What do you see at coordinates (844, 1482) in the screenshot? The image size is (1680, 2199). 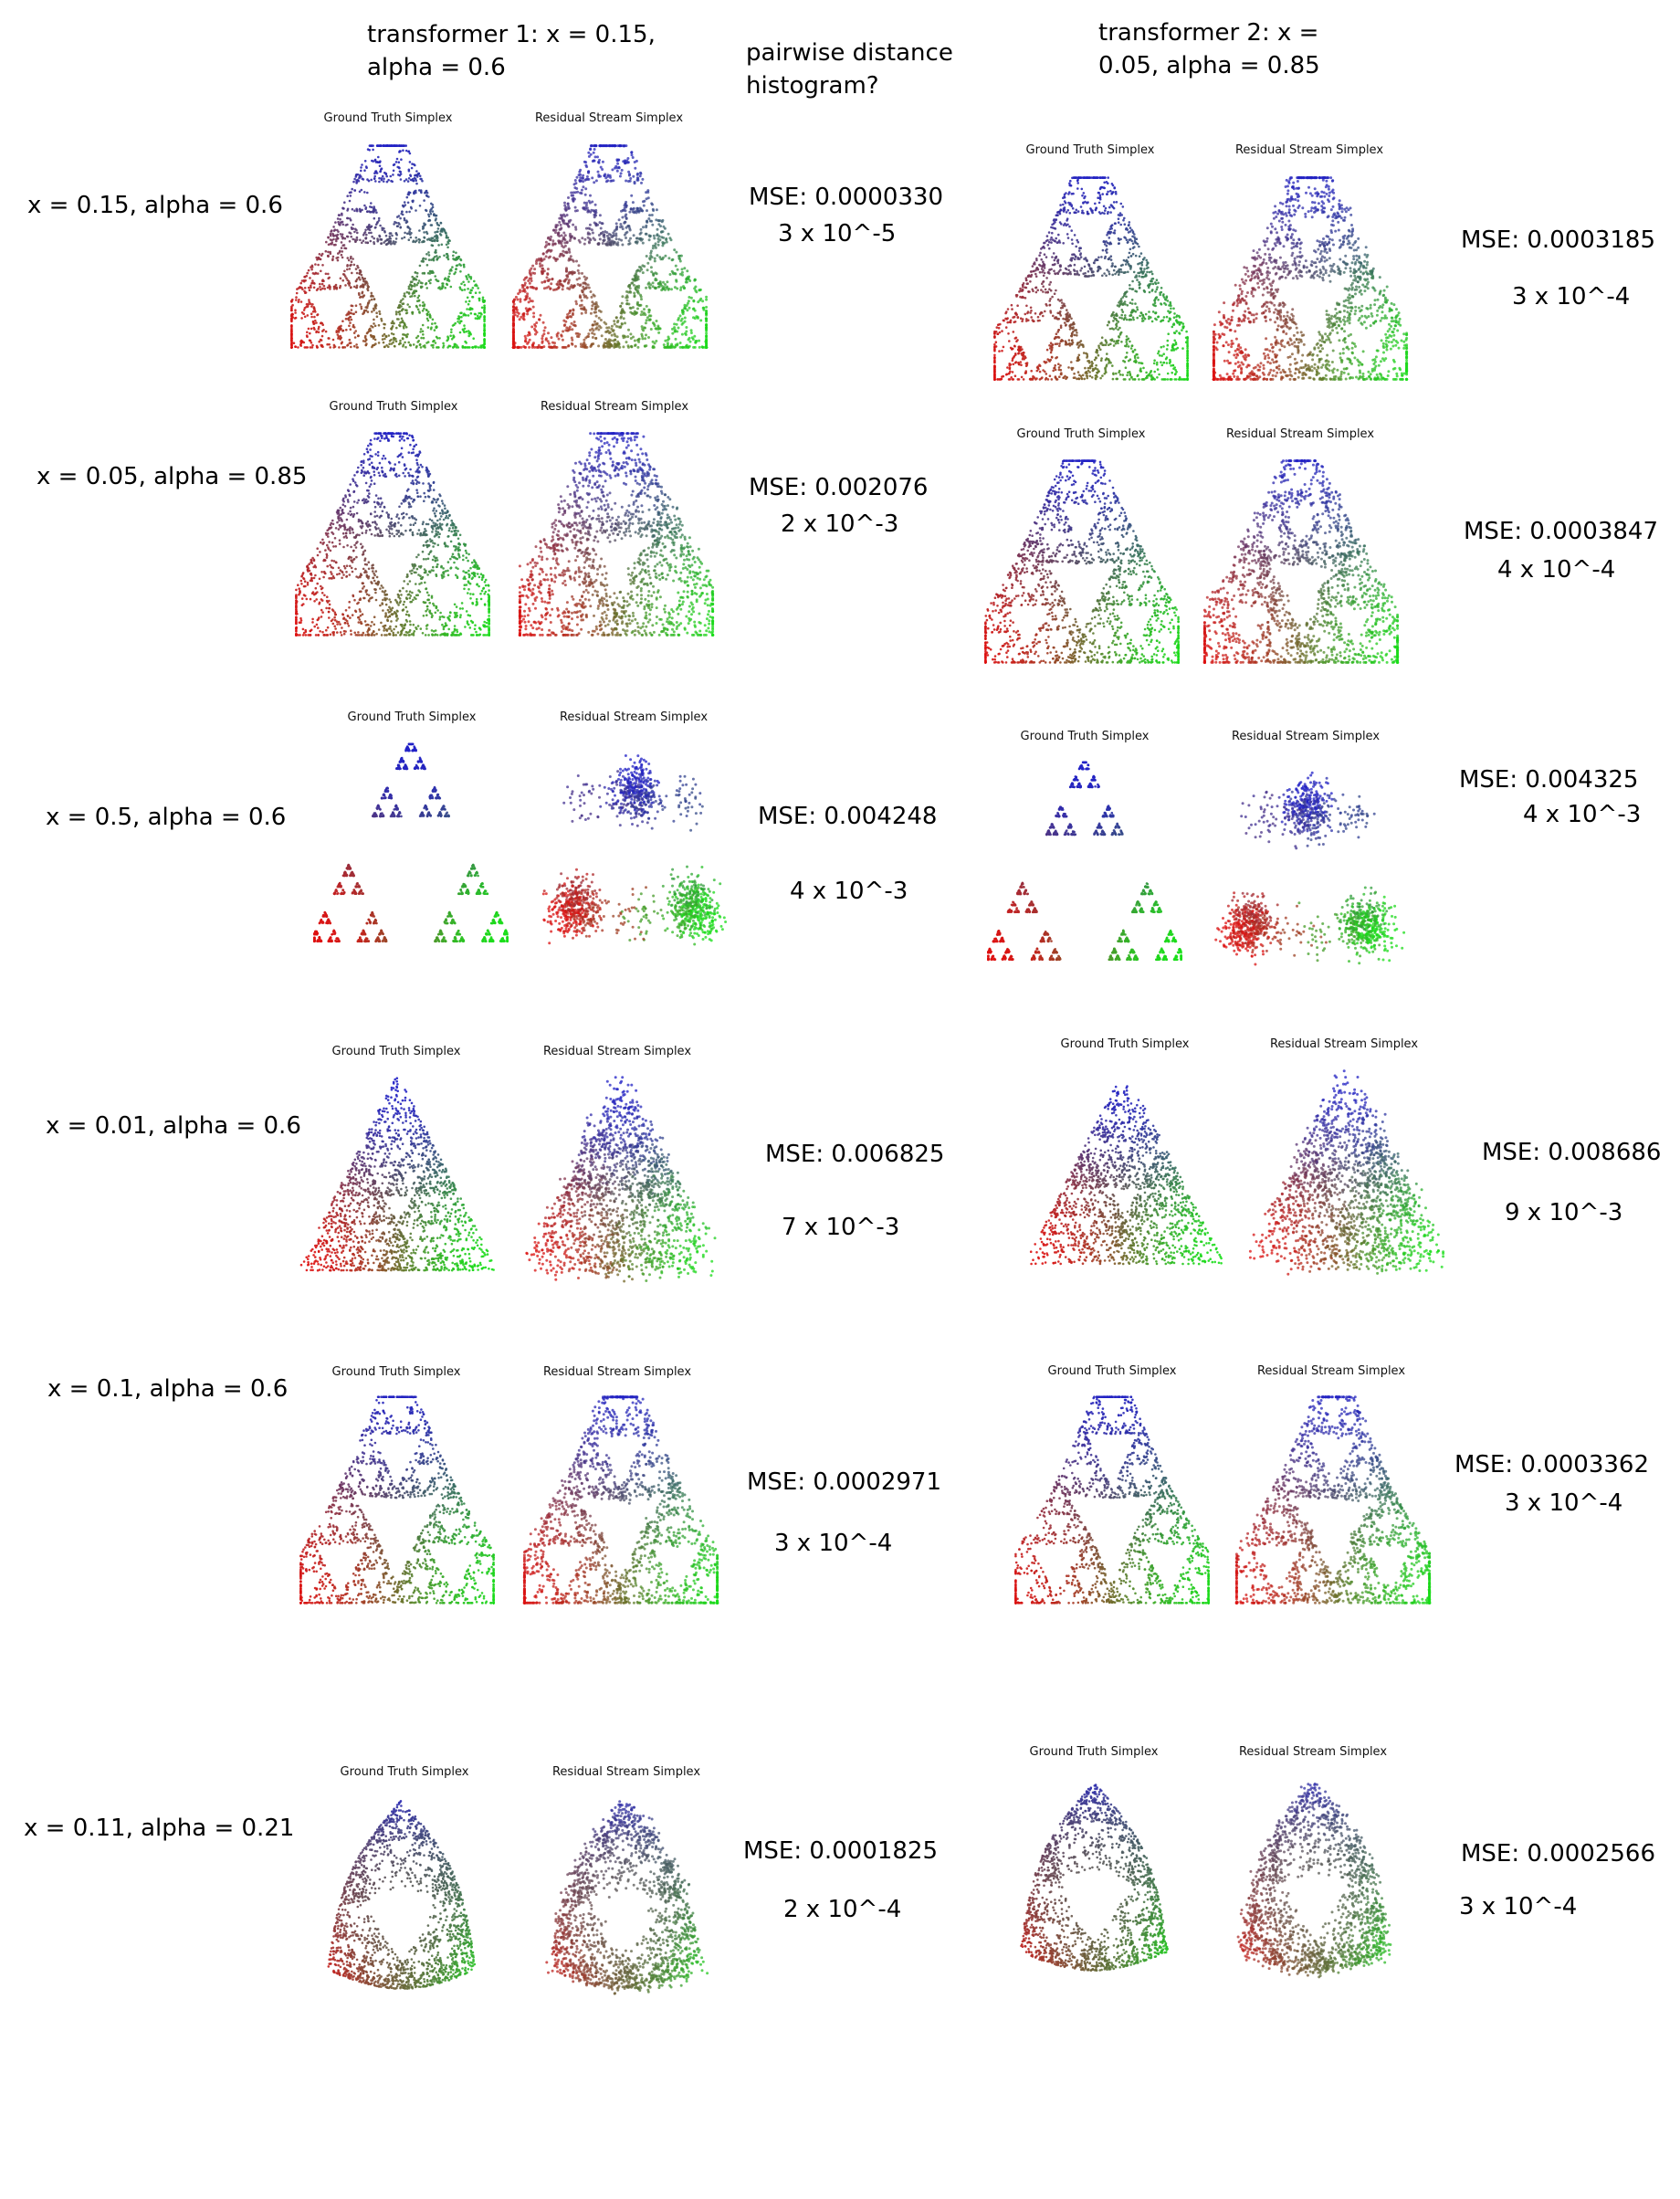 I see `mse-value: MSE: 0.0002971` at bounding box center [844, 1482].